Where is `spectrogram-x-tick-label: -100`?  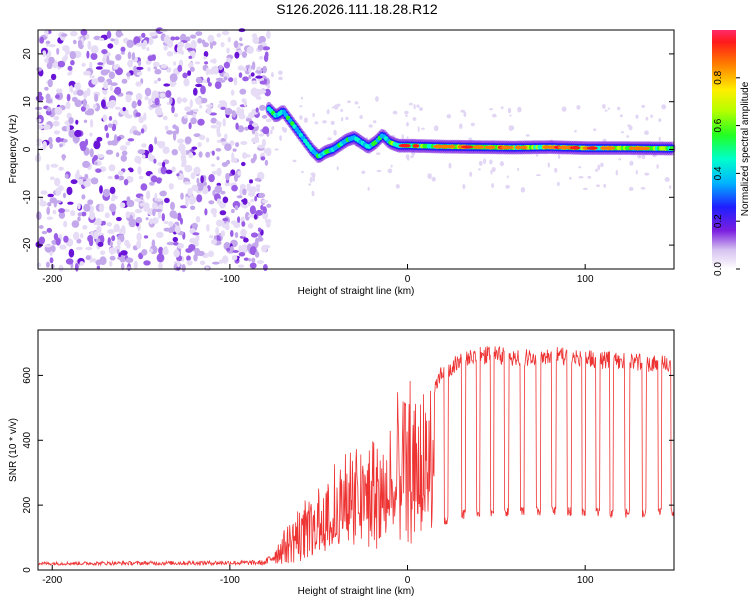 spectrogram-x-tick-label: -100 is located at coordinates (230, 279).